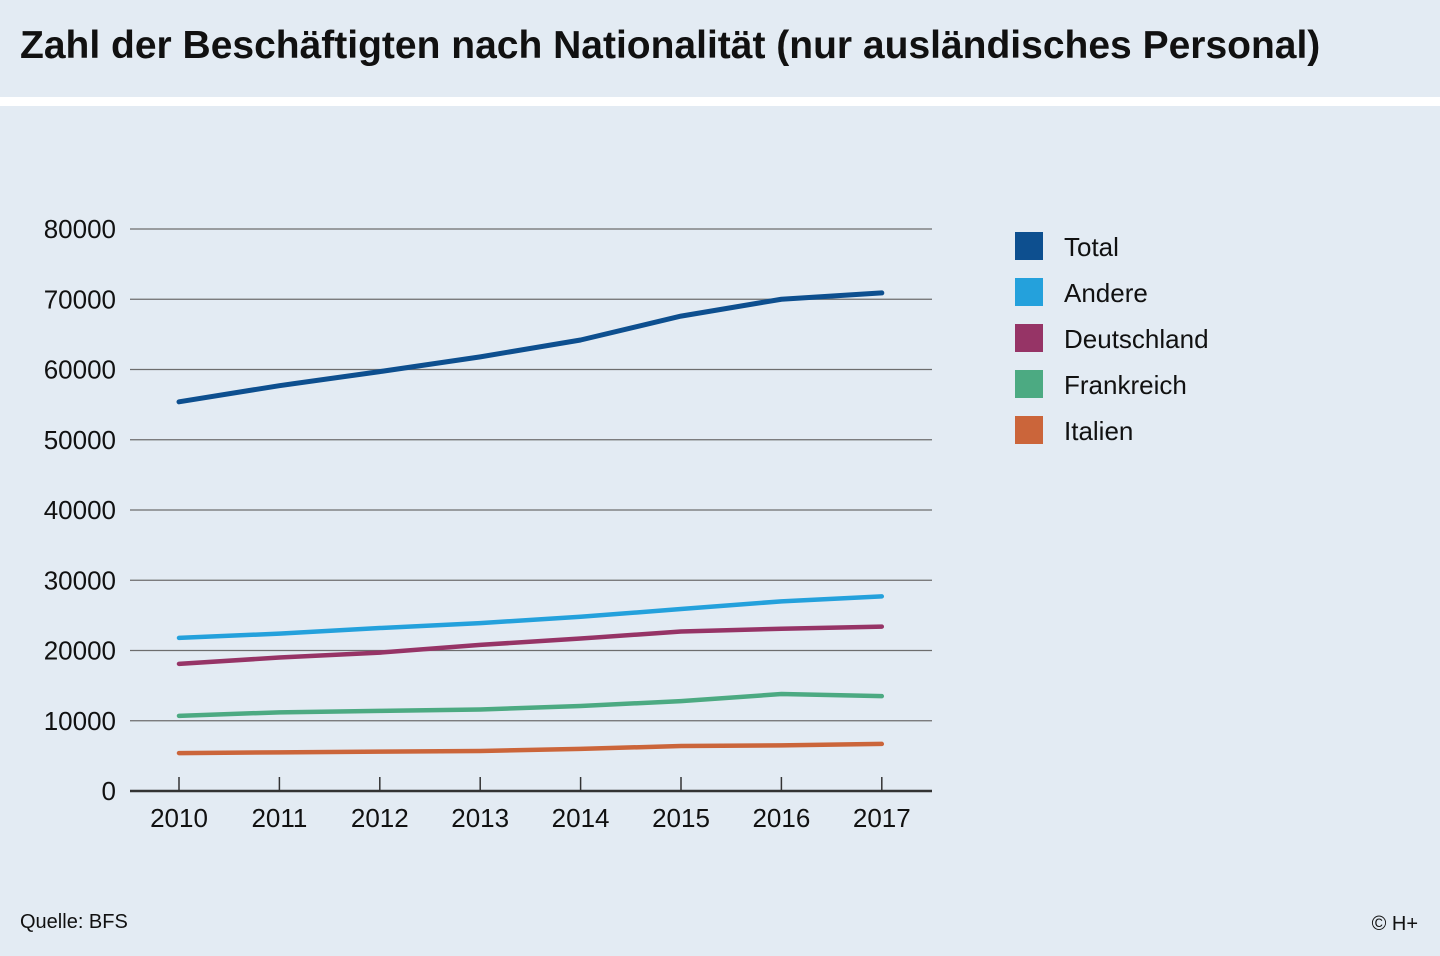  Describe the element at coordinates (80, 651) in the screenshot. I see `y-tick-label: 20000` at that location.